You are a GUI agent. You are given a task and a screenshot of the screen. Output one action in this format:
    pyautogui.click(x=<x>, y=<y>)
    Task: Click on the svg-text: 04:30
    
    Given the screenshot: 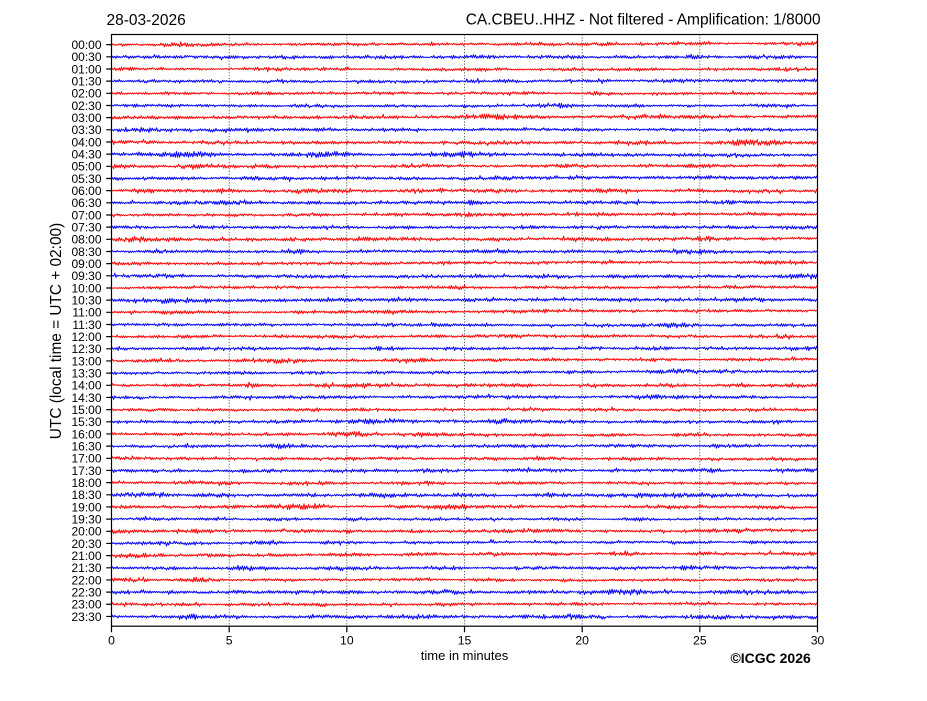 What is the action you would take?
    pyautogui.click(x=86, y=154)
    